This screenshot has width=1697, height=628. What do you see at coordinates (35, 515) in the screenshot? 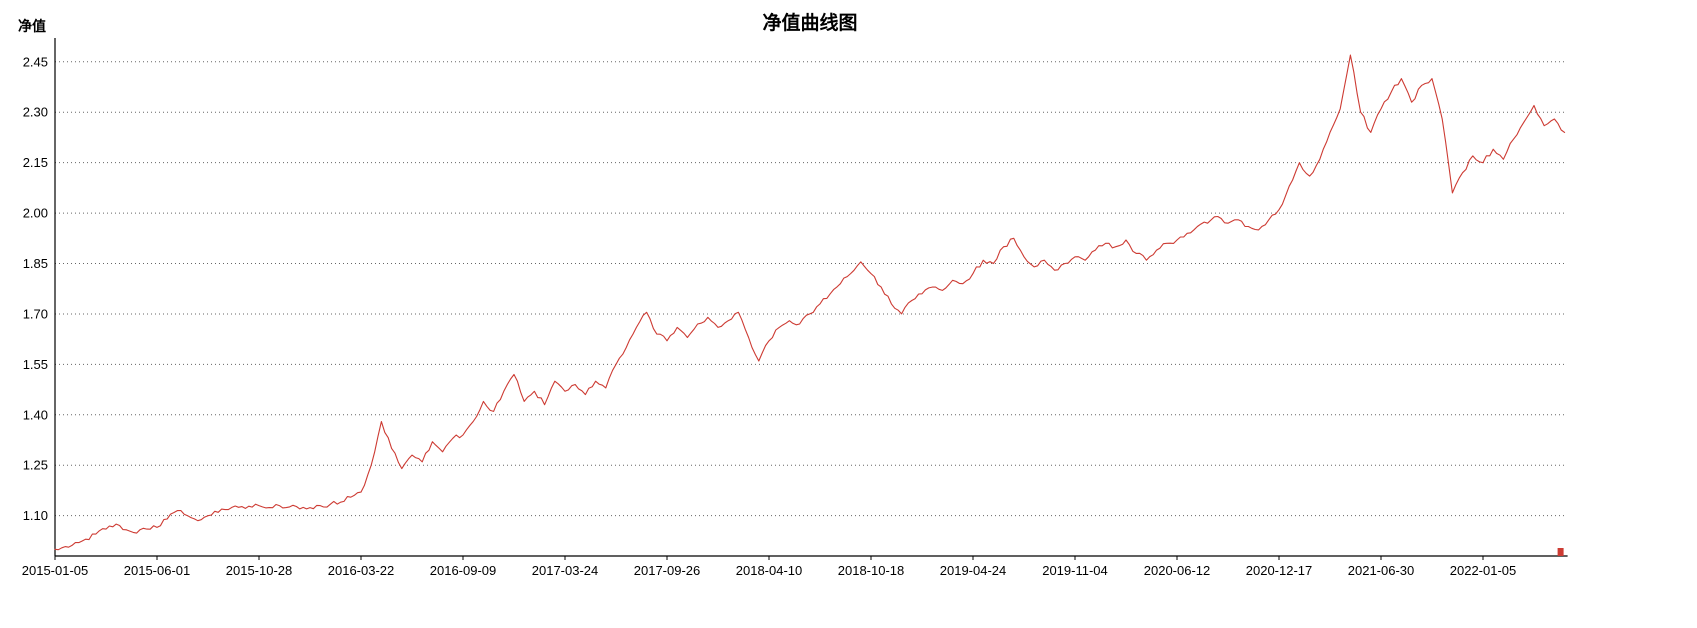
I see `y-tick-label: 1.10` at bounding box center [35, 515].